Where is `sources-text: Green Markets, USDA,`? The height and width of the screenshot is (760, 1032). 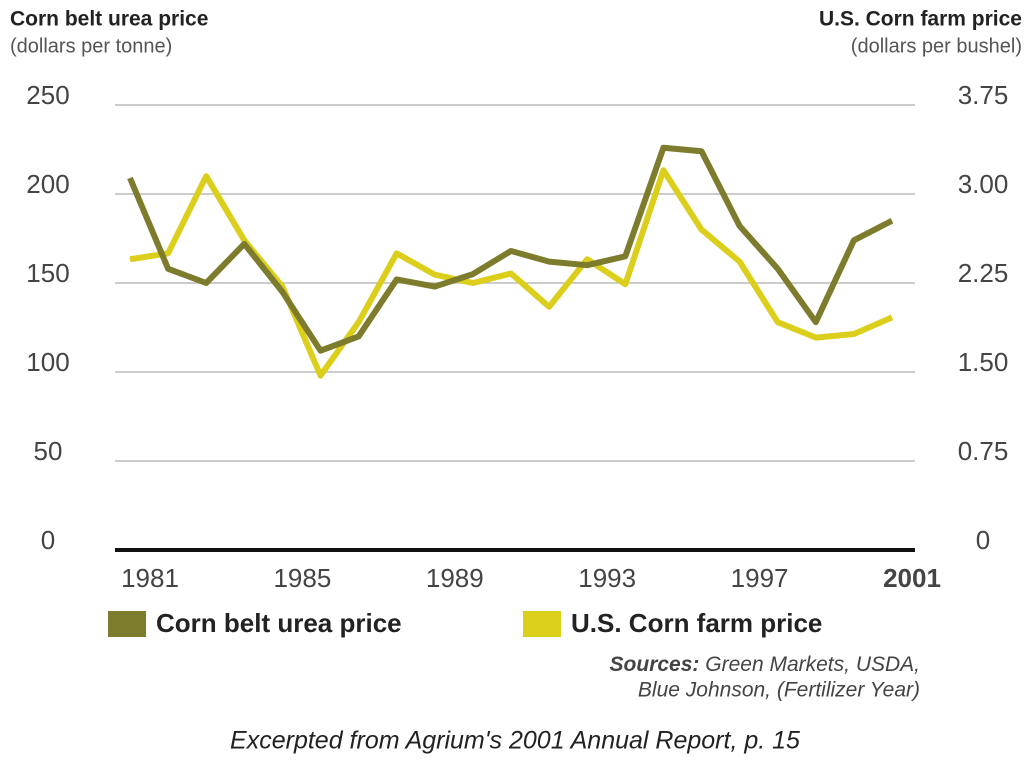 sources-text: Green Markets, USDA, is located at coordinates (812, 664).